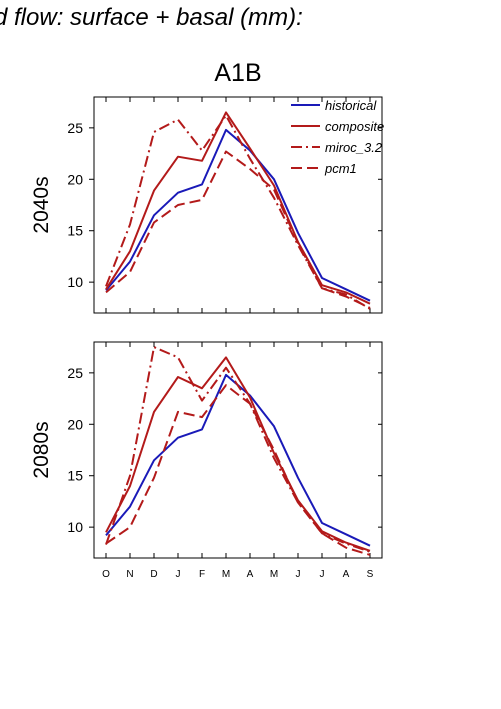 The image size is (501, 709). I want to click on panel-label: 2080s, so click(41, 449).